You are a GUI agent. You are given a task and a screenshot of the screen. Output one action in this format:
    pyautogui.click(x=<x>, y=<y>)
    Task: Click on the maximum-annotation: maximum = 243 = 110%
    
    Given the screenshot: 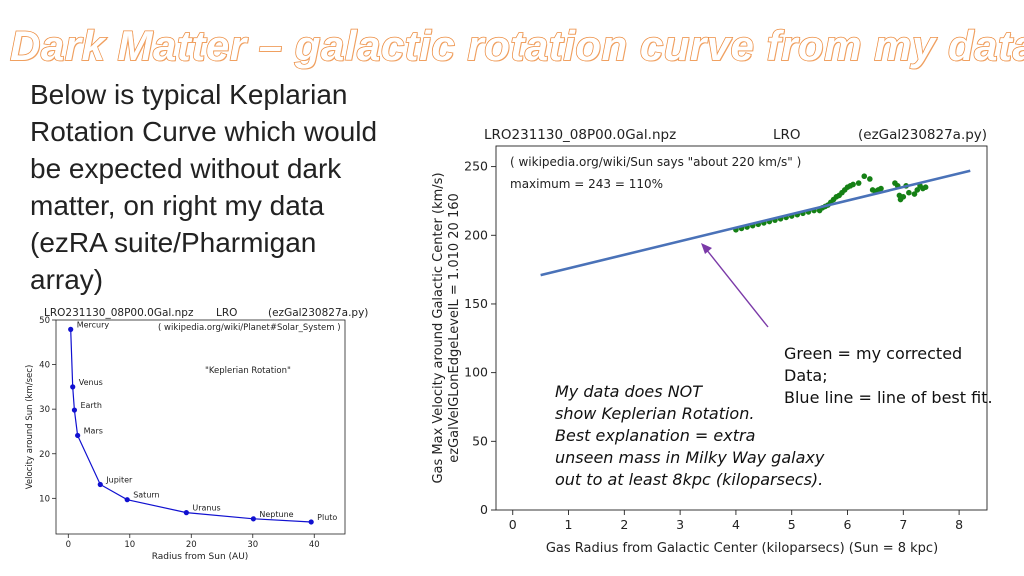 What is the action you would take?
    pyautogui.click(x=586, y=184)
    